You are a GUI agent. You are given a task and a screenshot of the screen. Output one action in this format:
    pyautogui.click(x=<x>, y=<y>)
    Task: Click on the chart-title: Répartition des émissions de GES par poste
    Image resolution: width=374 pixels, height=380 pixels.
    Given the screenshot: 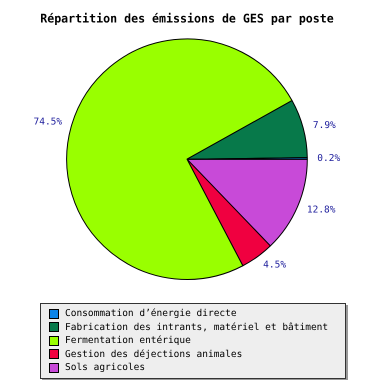 What is the action you would take?
    pyautogui.click(x=187, y=18)
    